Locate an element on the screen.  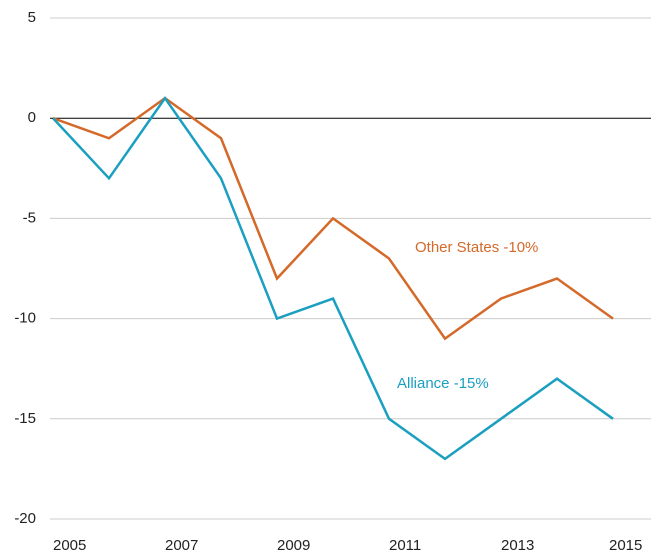
x-tick-label: 2011 is located at coordinates (405, 545).